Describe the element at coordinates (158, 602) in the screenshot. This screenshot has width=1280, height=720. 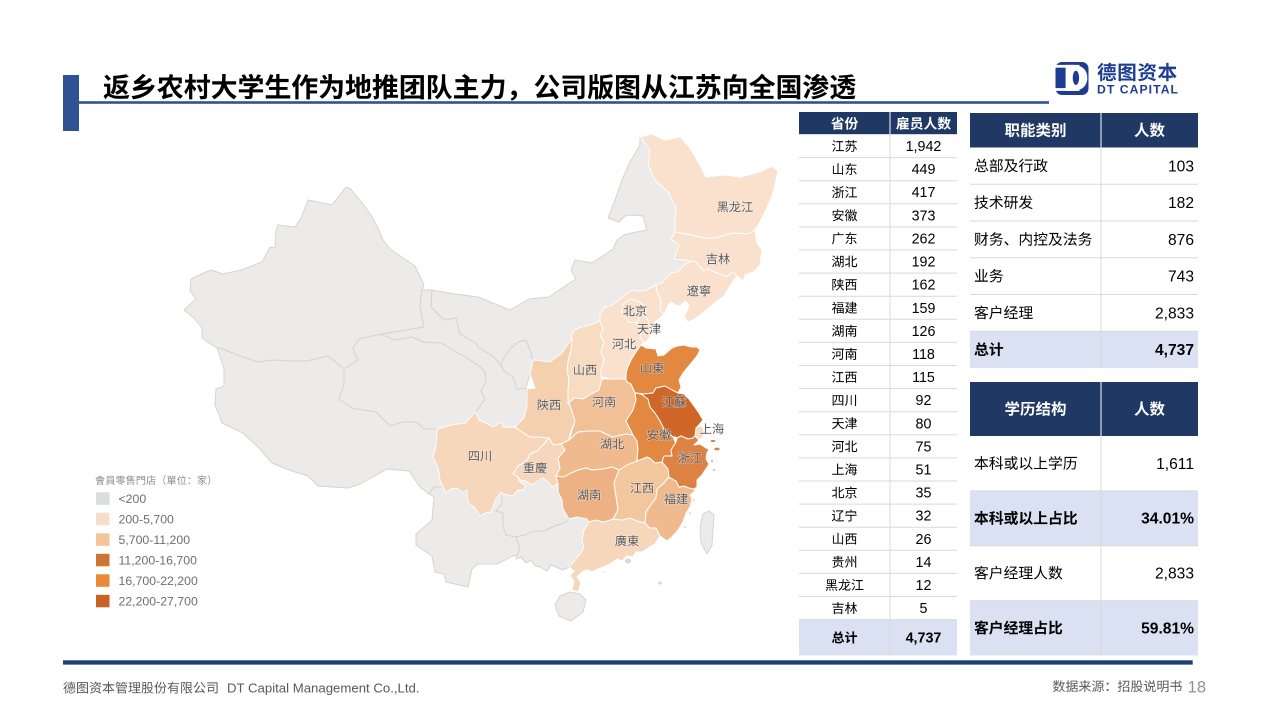
I see `svg-text: 22,200-27,700` at that location.